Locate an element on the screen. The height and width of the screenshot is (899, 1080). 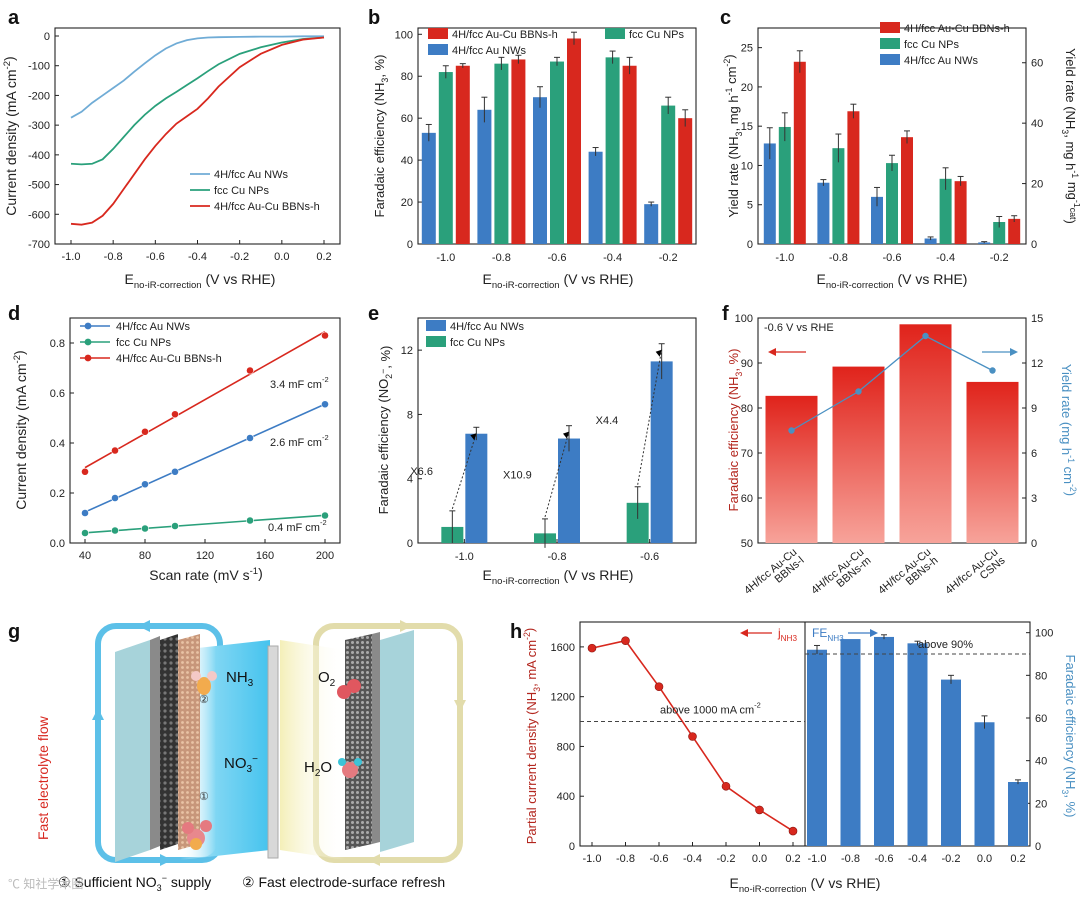
x-axis-title: Scan rate (mV s-1) is located at coordinates (206, 574).